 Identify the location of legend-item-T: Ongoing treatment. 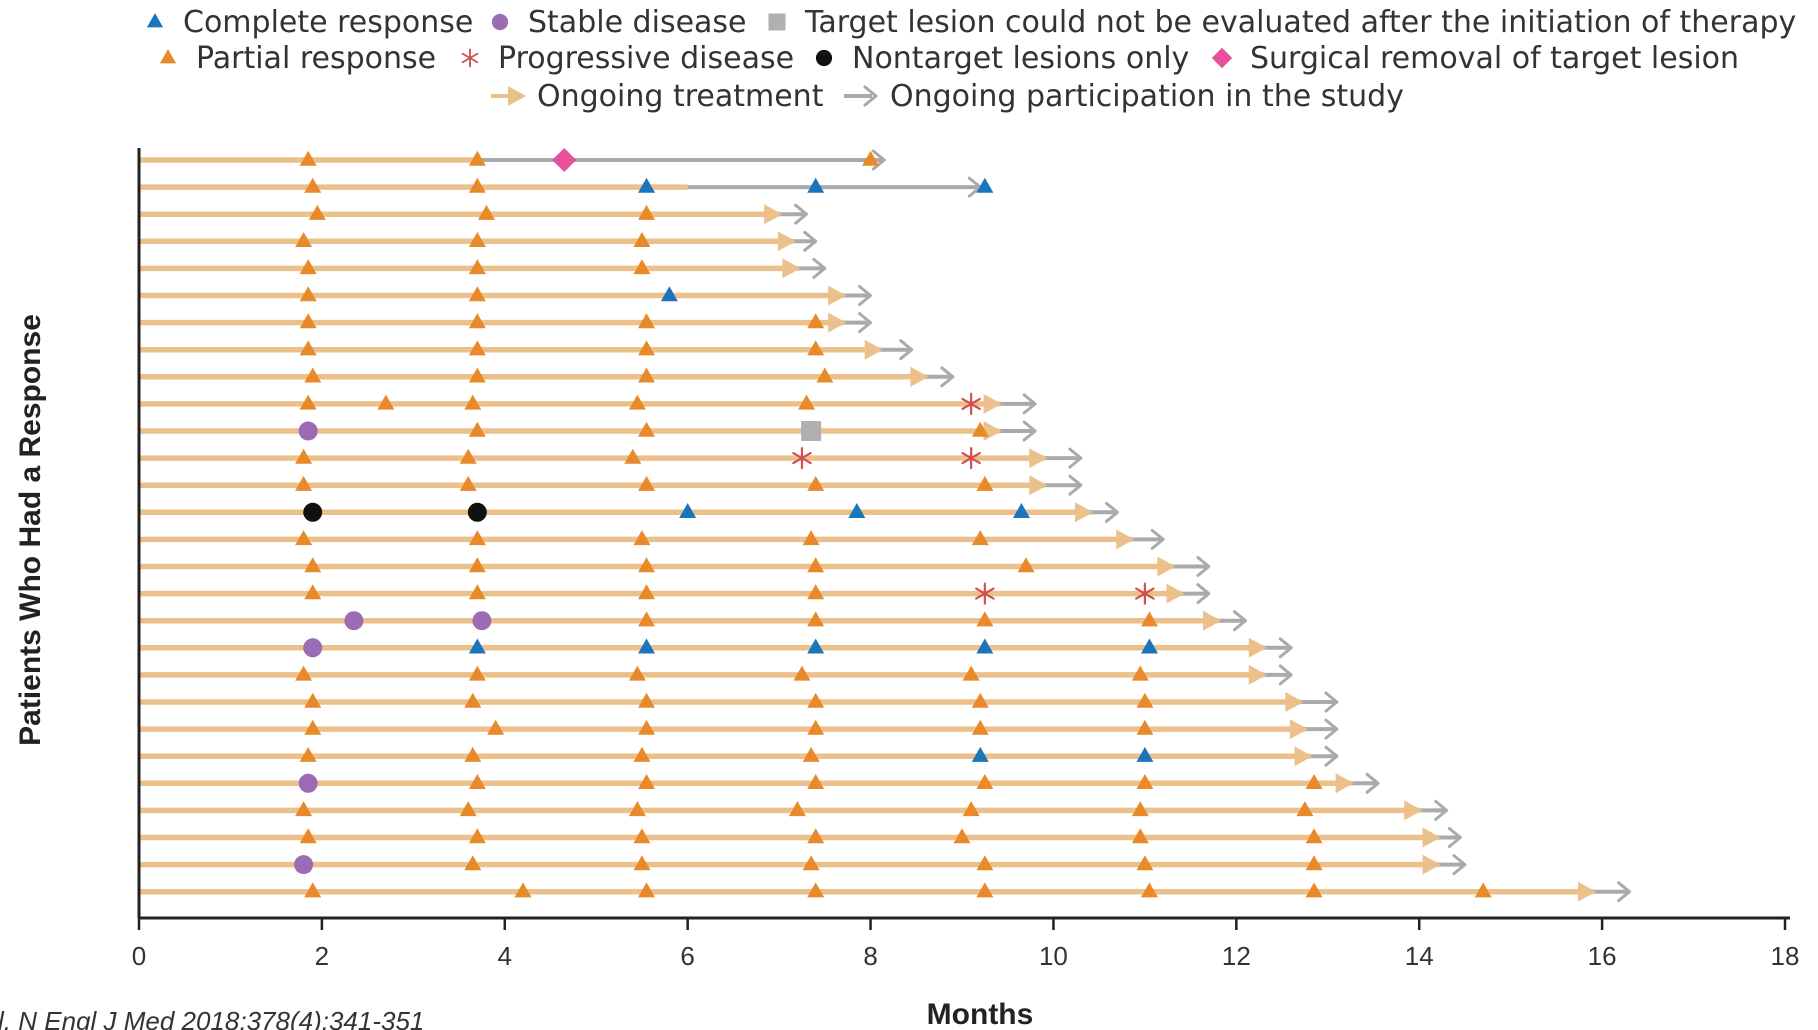
(657, 96).